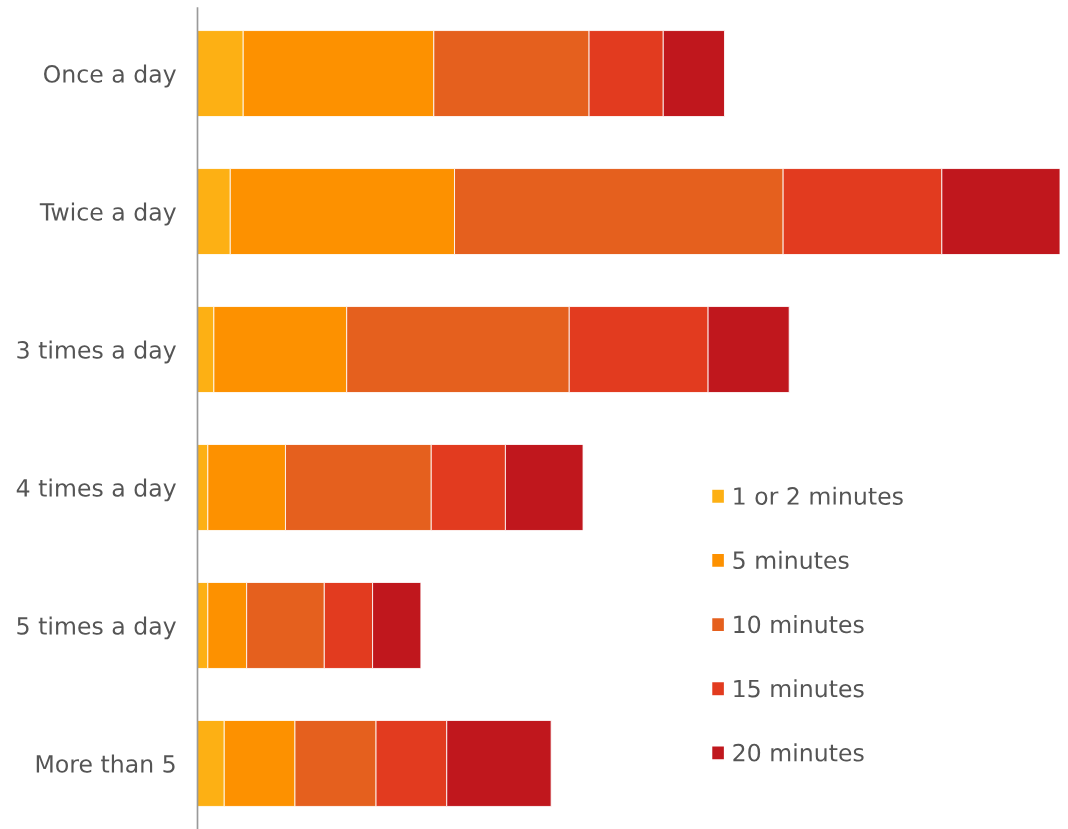 The width and height of the screenshot is (1068, 829). Describe the element at coordinates (96, 490) in the screenshot. I see `y-tick-label: 4 times a day` at that location.